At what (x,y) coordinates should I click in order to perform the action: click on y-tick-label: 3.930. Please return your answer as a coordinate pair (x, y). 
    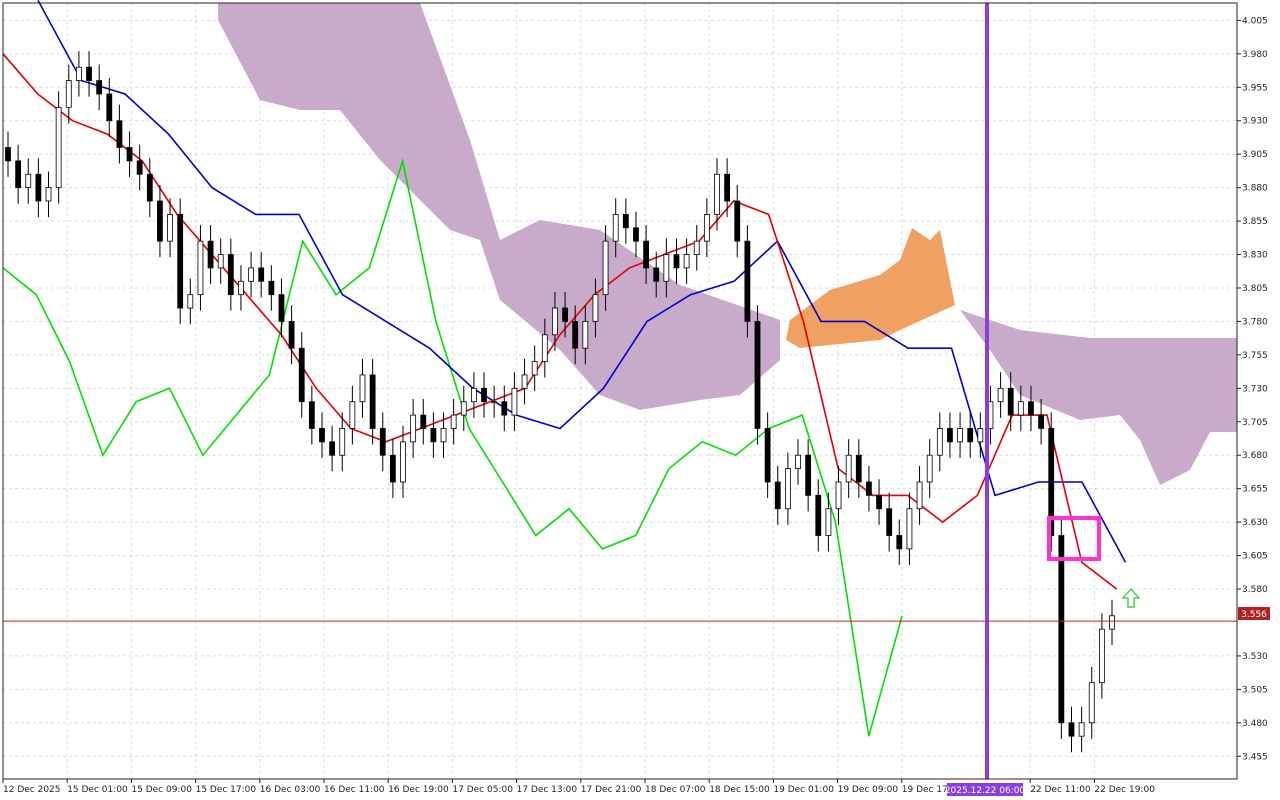
    Looking at the image, I should click on (1255, 122).